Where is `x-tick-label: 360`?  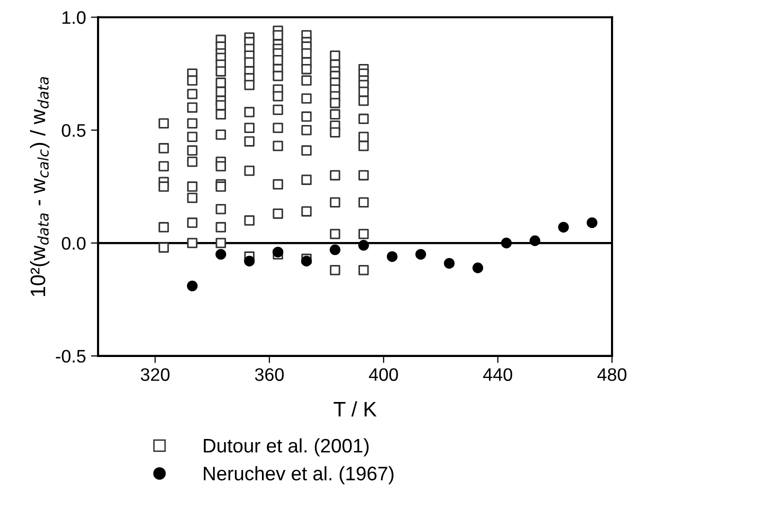
x-tick-label: 360 is located at coordinates (269, 374).